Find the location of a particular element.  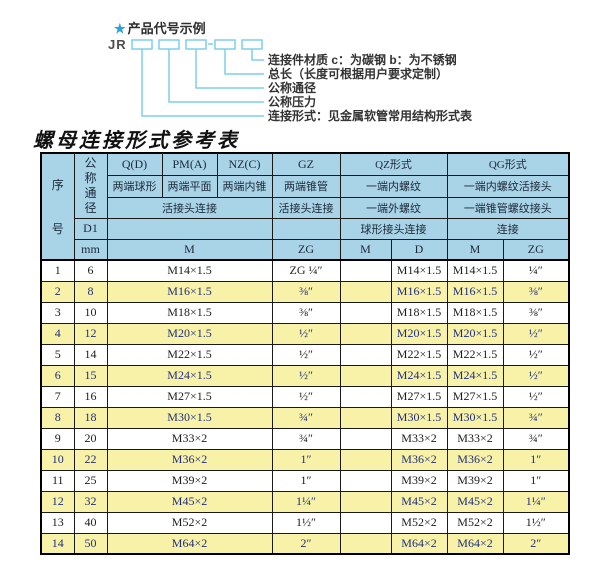

cell-m: M36×2 is located at coordinates (189, 459).